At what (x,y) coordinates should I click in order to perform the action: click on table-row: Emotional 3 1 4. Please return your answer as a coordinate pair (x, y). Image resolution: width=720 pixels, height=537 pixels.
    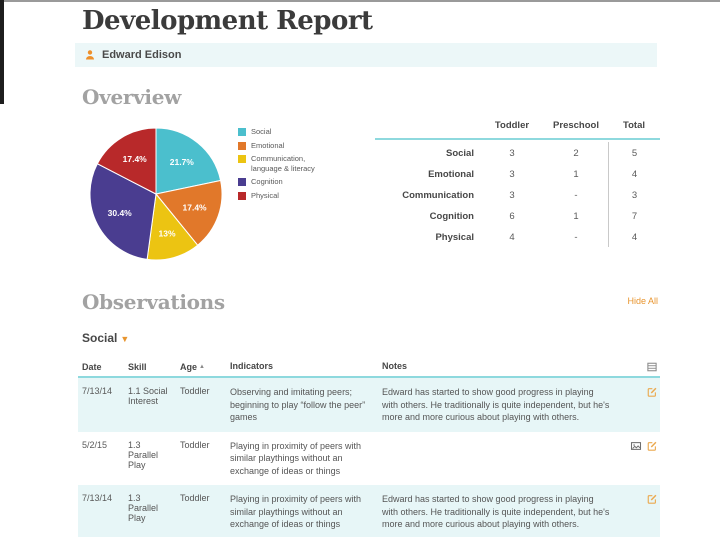
    Looking at the image, I should click on (517, 173).